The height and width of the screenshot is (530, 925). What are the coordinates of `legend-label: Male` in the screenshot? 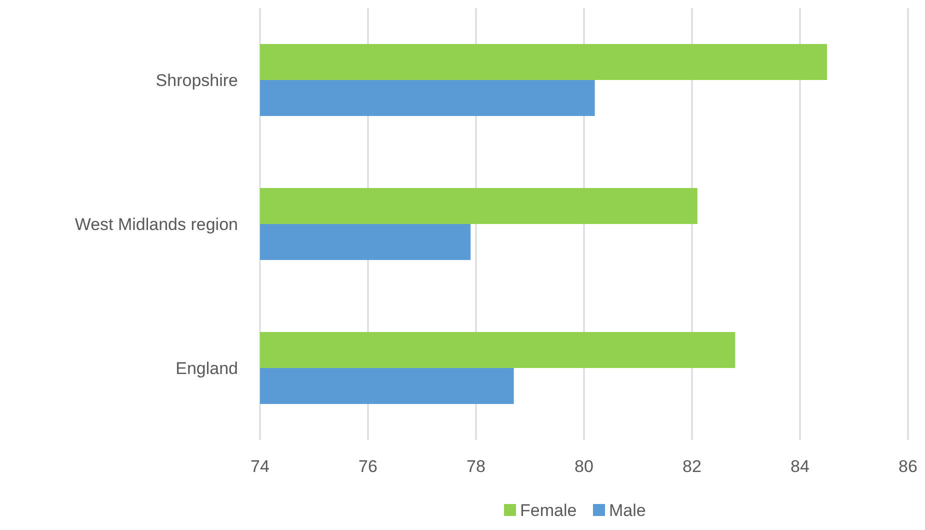 It's located at (627, 510).